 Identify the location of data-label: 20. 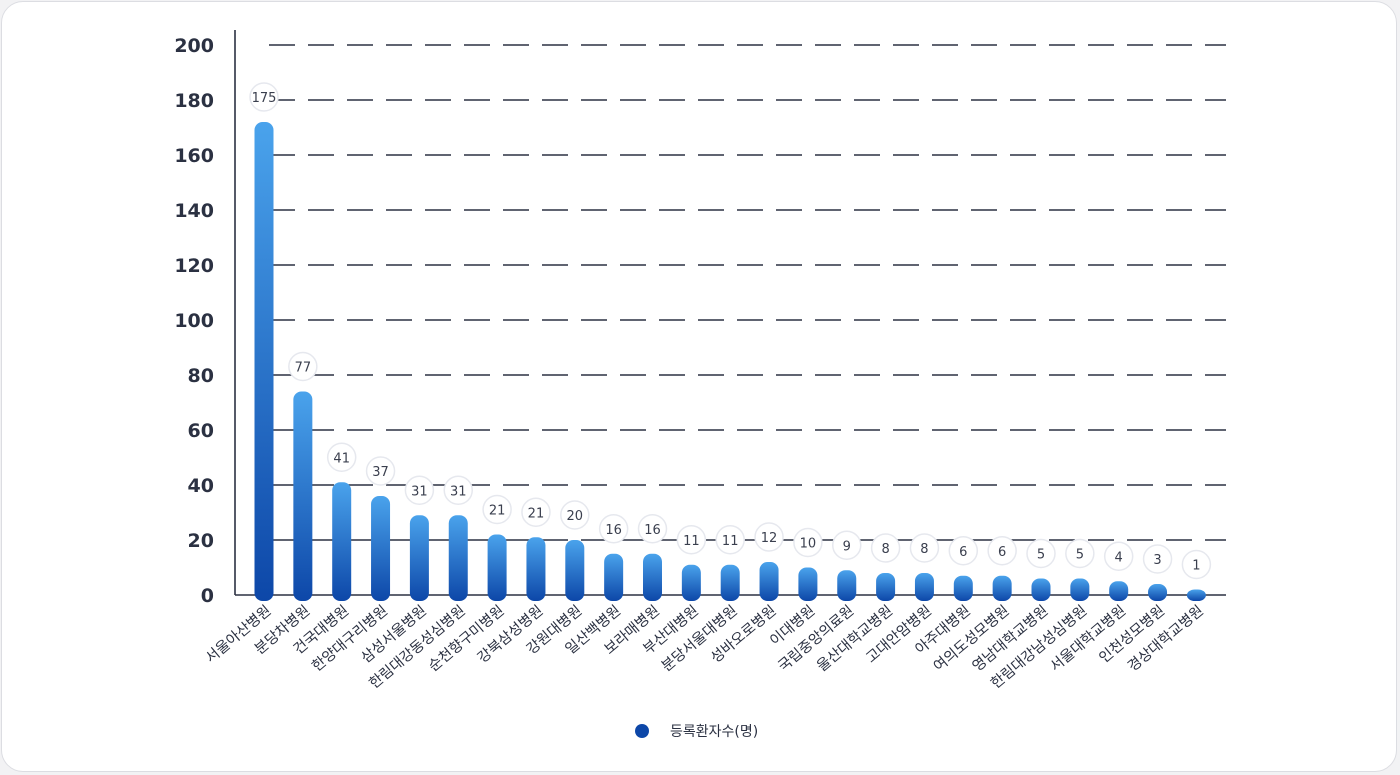
(575, 516).